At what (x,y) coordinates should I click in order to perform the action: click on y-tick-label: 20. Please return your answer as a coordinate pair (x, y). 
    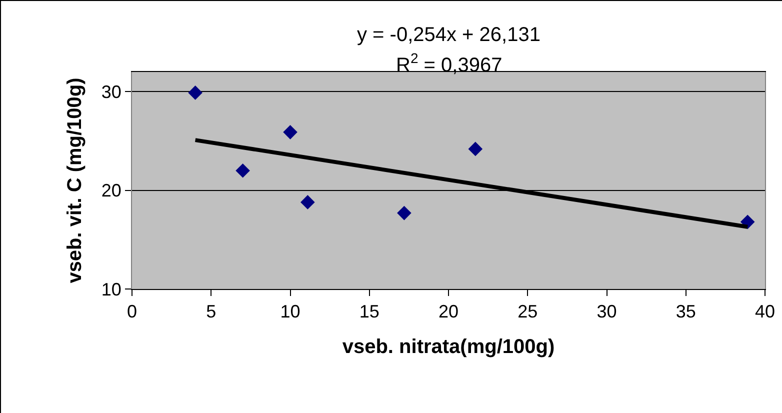
    Looking at the image, I should click on (111, 190).